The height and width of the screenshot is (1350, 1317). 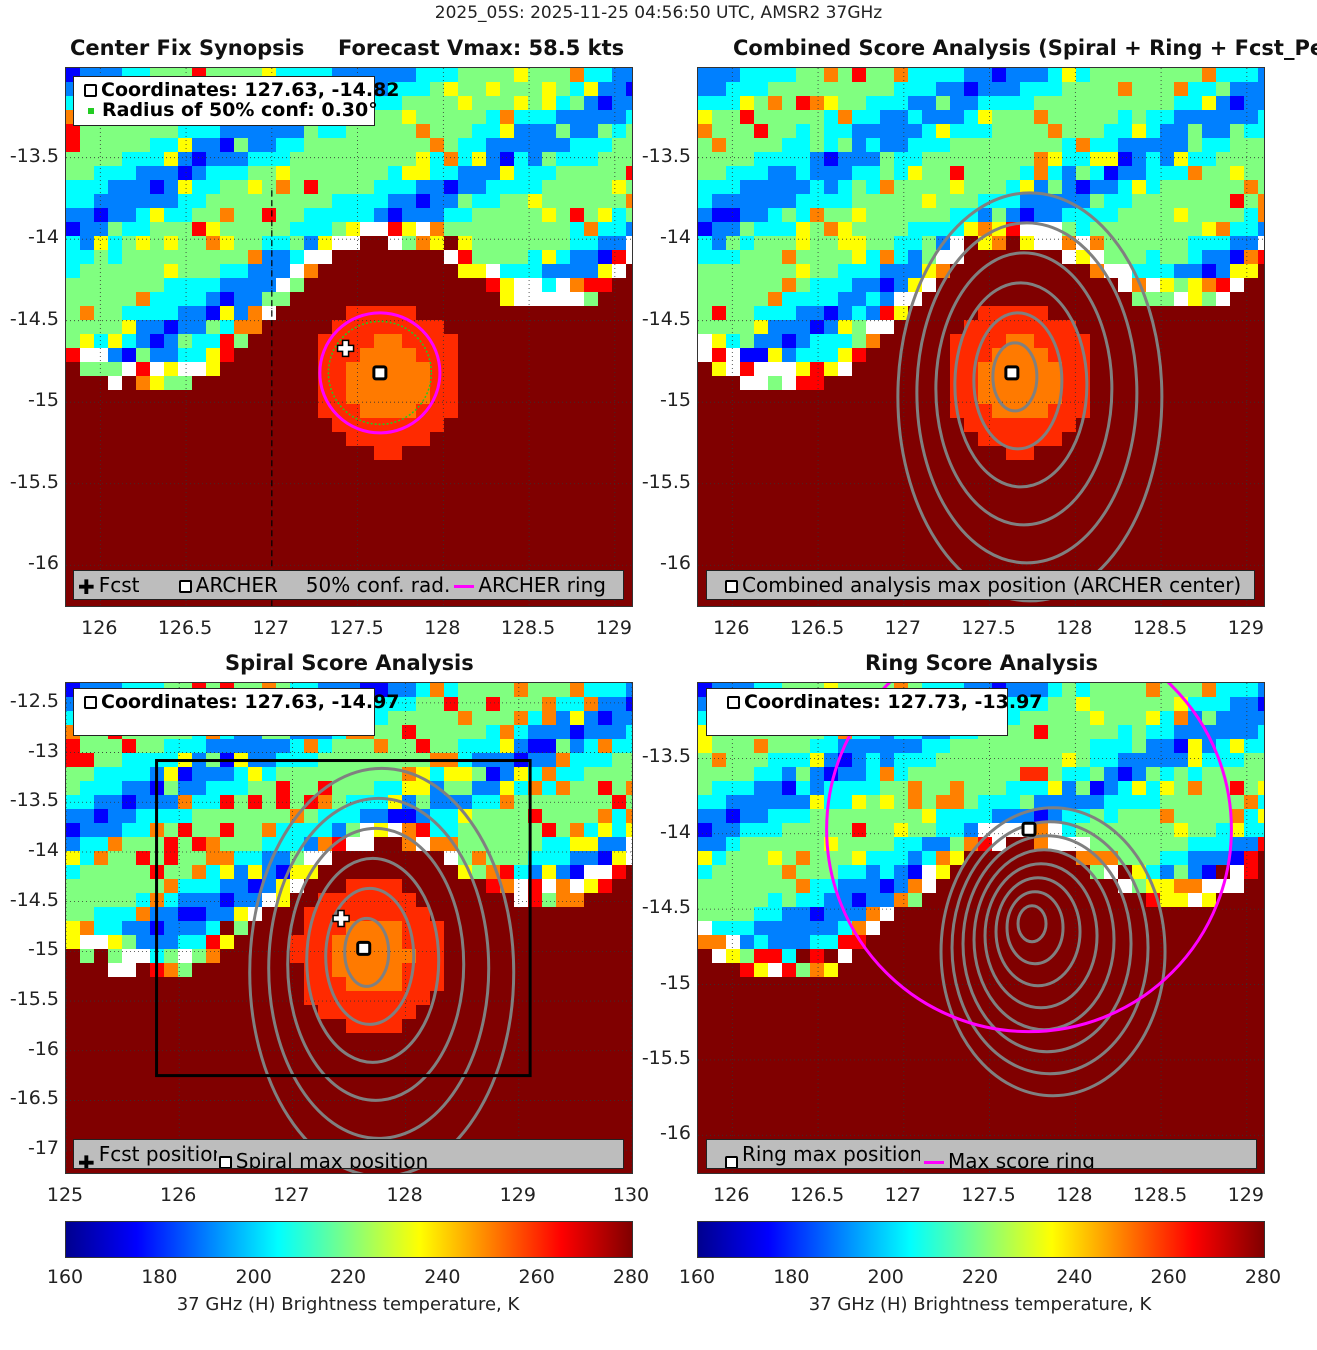 What do you see at coordinates (236, 585) in the screenshot?
I see `legend-archer: ARCHER` at bounding box center [236, 585].